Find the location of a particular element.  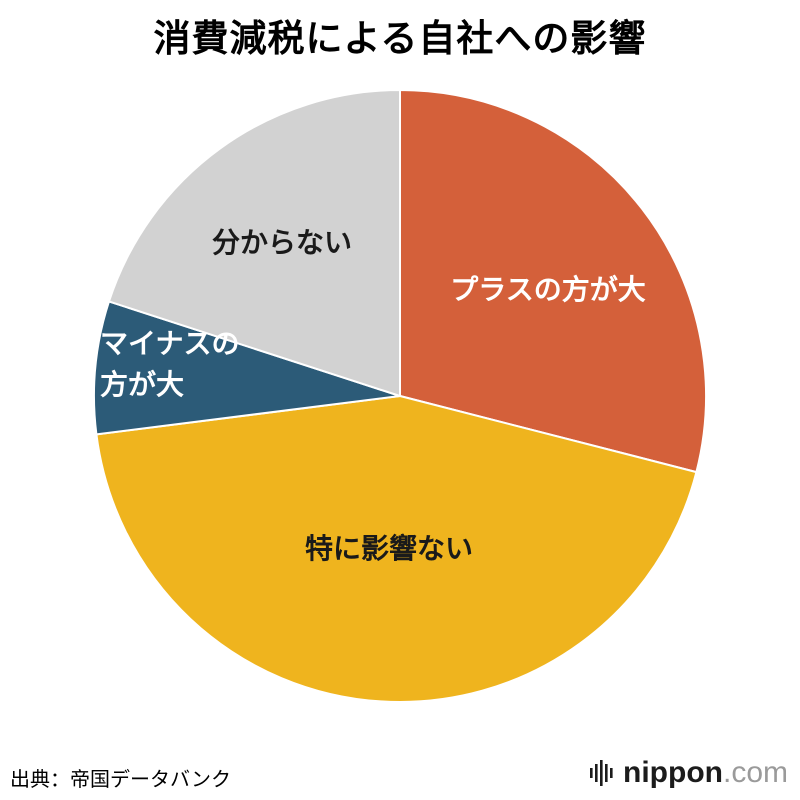

nippon-logo-suffix: .com is located at coordinates (755, 772).